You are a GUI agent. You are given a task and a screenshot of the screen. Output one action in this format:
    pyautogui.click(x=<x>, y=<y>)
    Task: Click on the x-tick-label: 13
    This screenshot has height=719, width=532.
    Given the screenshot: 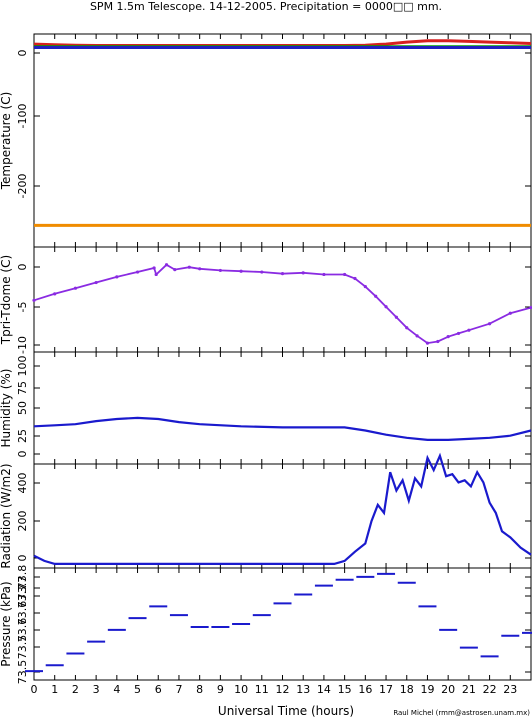 What is the action you would take?
    pyautogui.click(x=303, y=689)
    